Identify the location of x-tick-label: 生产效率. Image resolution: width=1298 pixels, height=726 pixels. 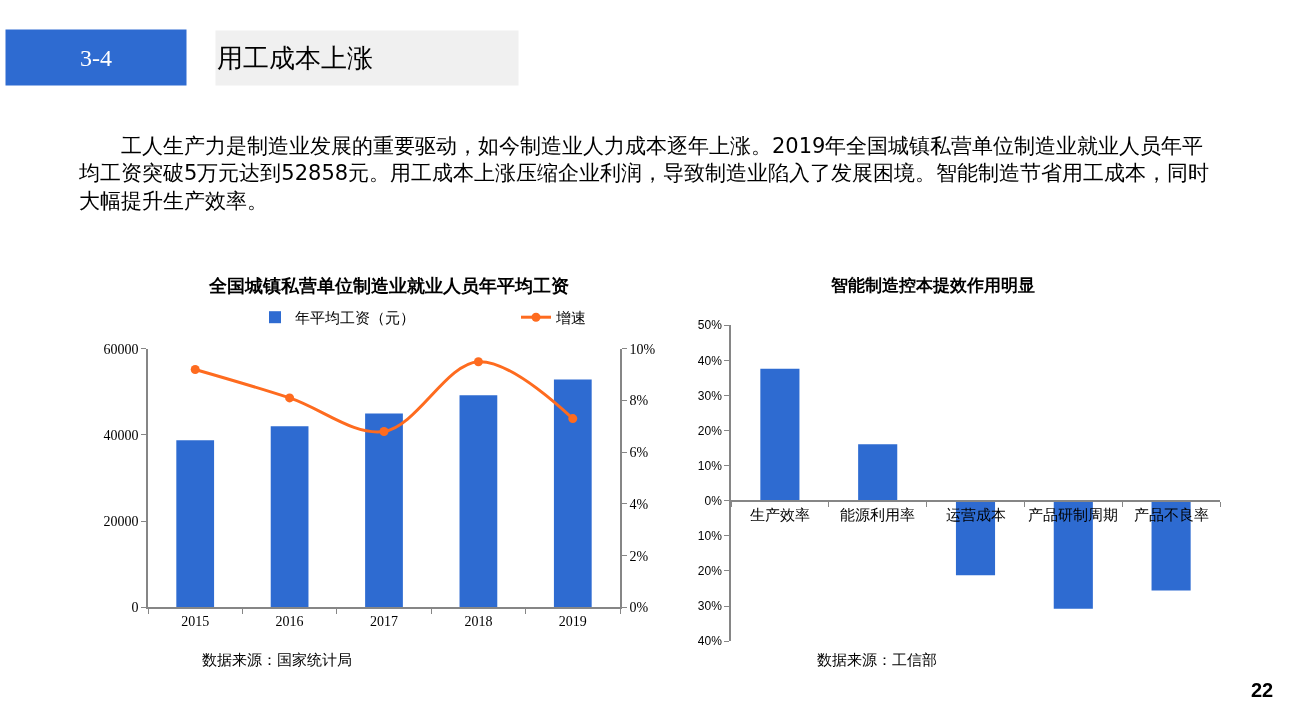
(779, 514).